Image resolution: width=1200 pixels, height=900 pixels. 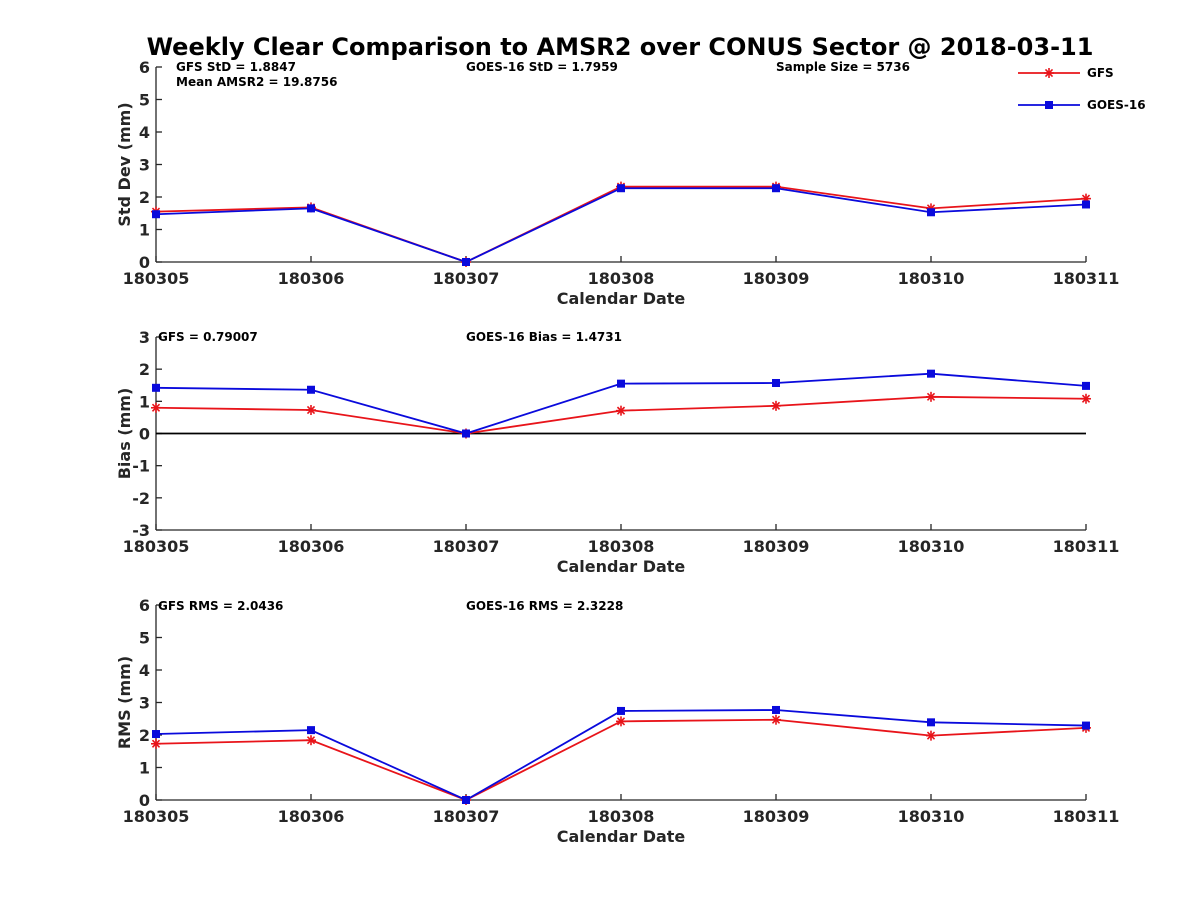 I want to click on y-tick-label: -2, so click(x=141, y=498).